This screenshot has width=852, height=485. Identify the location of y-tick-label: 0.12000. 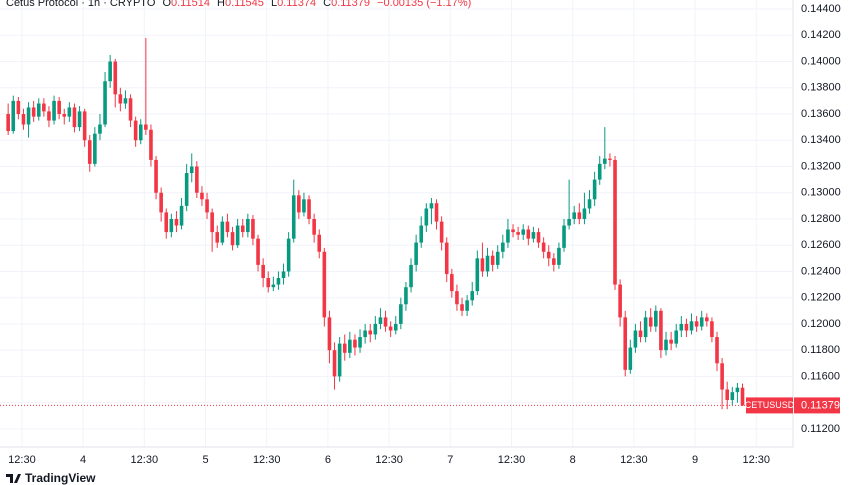
(821, 324).